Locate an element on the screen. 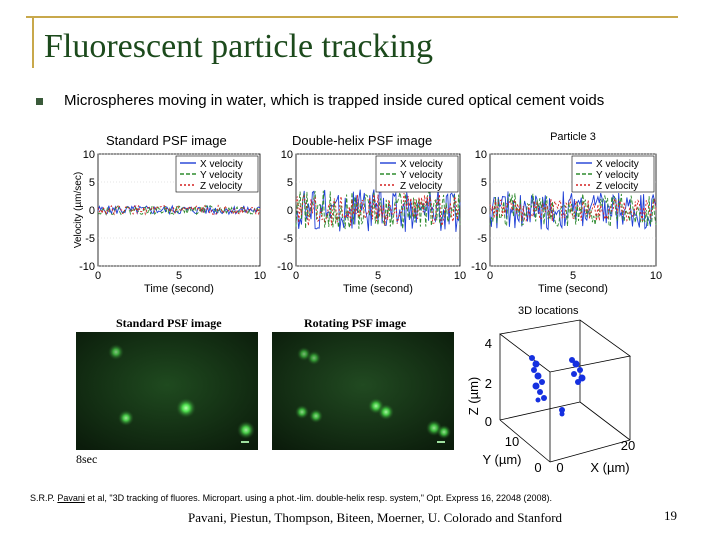  y-axis-label: Velocity (µm/sec) is located at coordinates (78, 210).